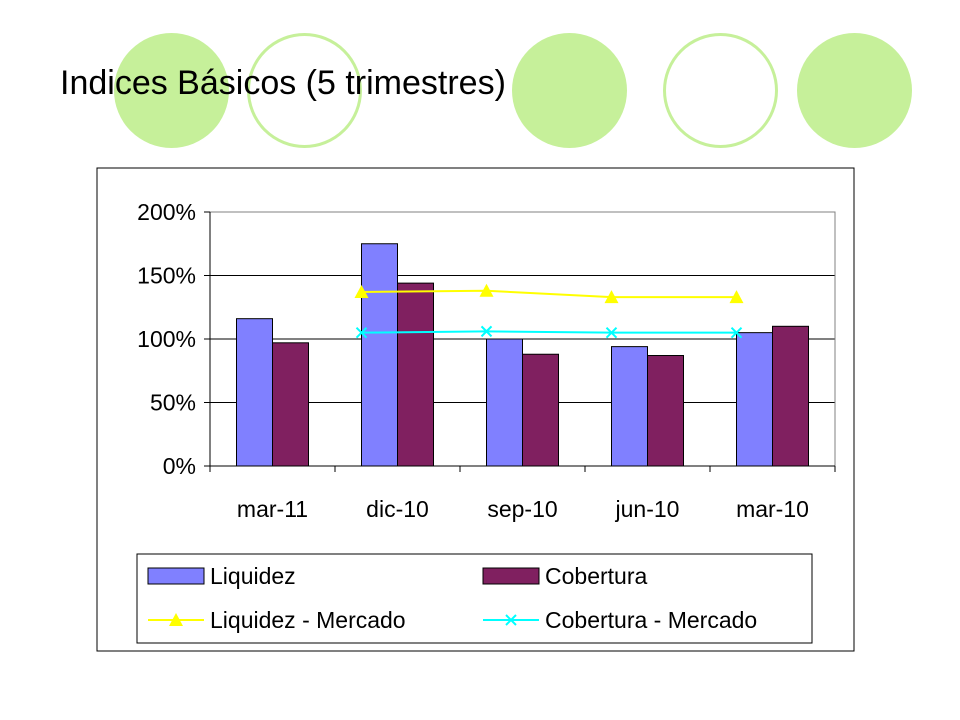 The height and width of the screenshot is (720, 960). I want to click on slide-title: Indices Básicos (5 trimestres), so click(283, 83).